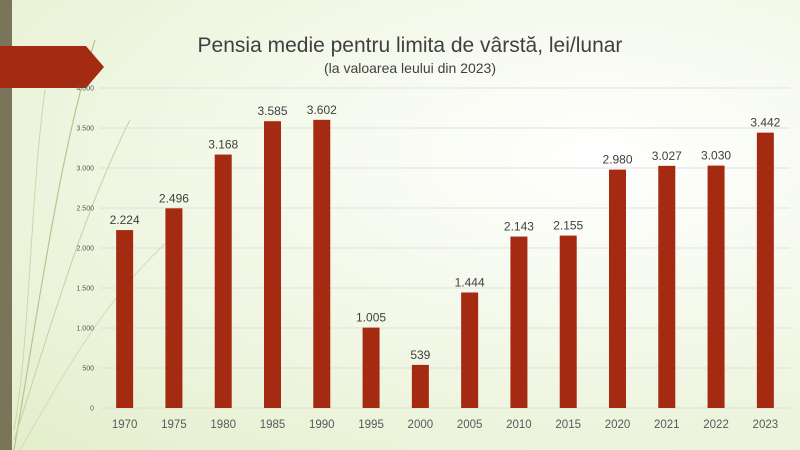 This screenshot has height=450, width=800. Describe the element at coordinates (470, 425) in the screenshot. I see `x-tick-label: 2005` at that location.